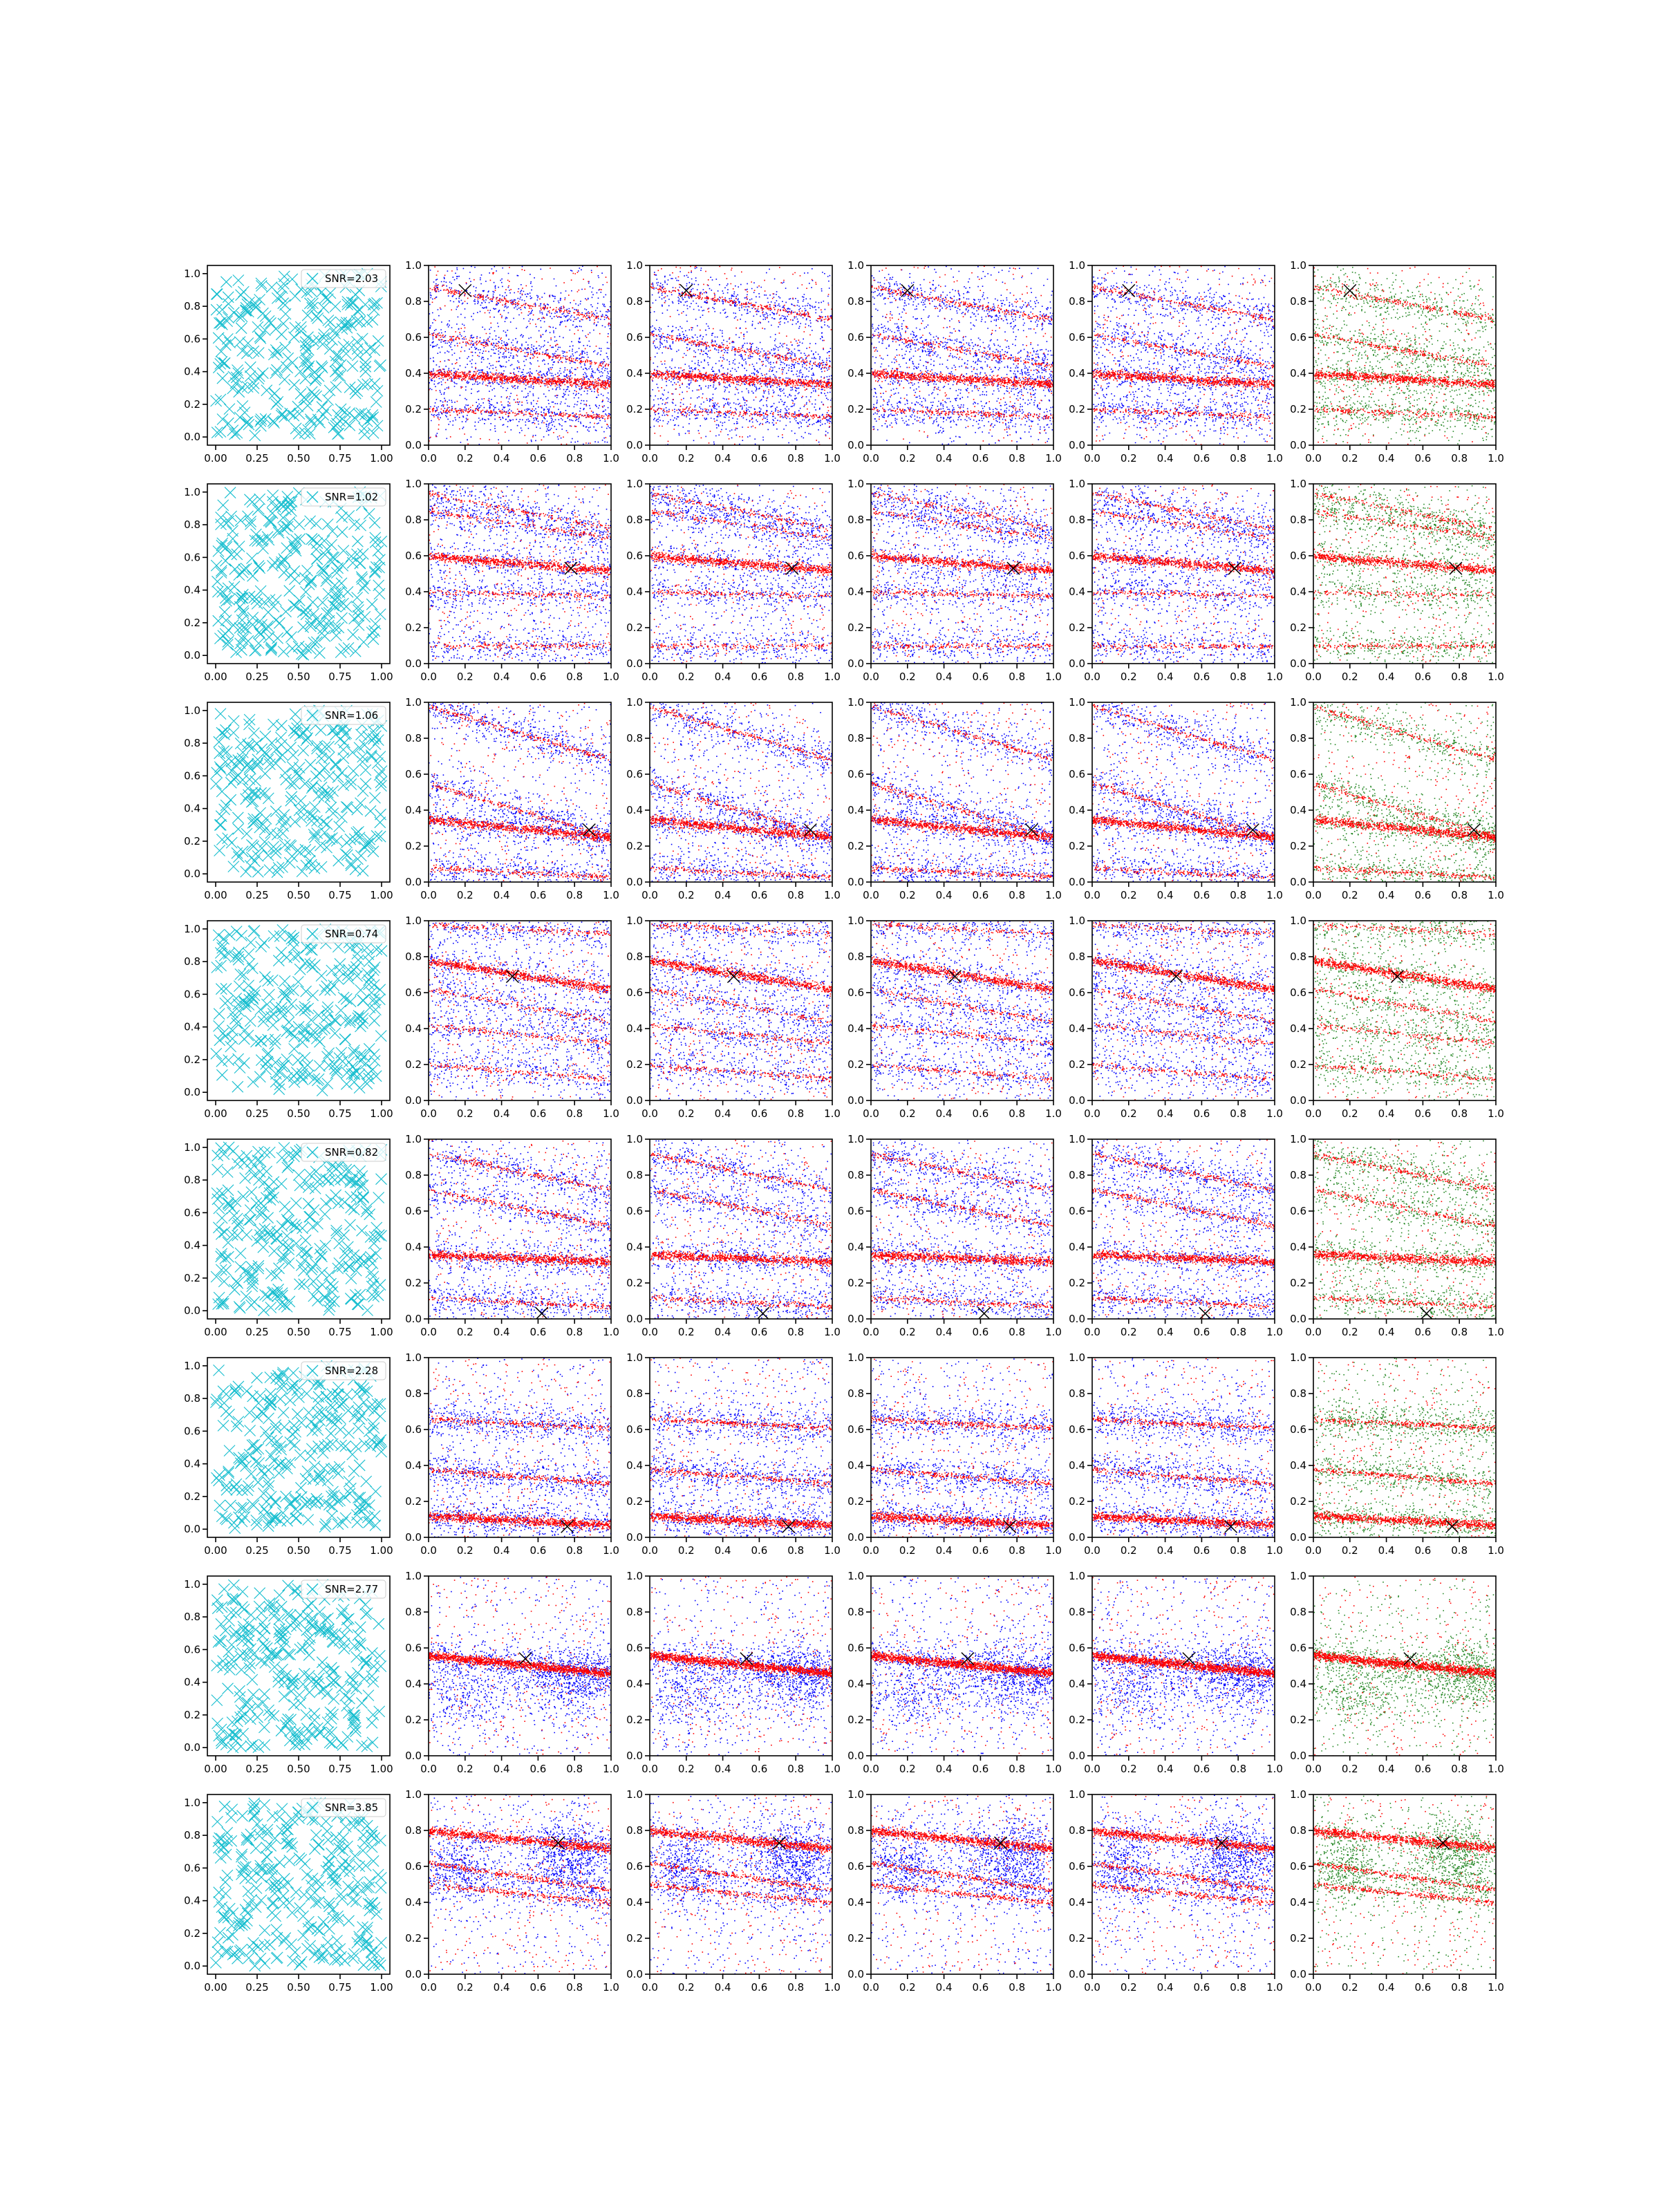  What do you see at coordinates (1201, 1988) in the screenshot?
I see `x-tick-label: 0.6` at bounding box center [1201, 1988].